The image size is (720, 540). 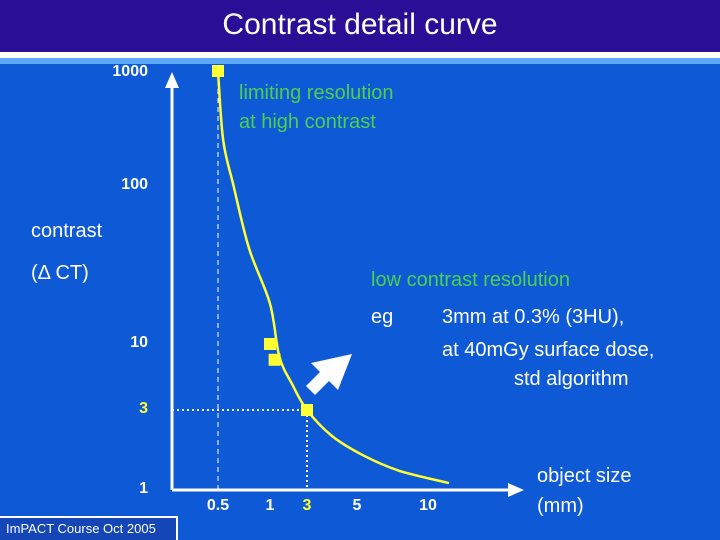 I want to click on title-bar, so click(x=360, y=26).